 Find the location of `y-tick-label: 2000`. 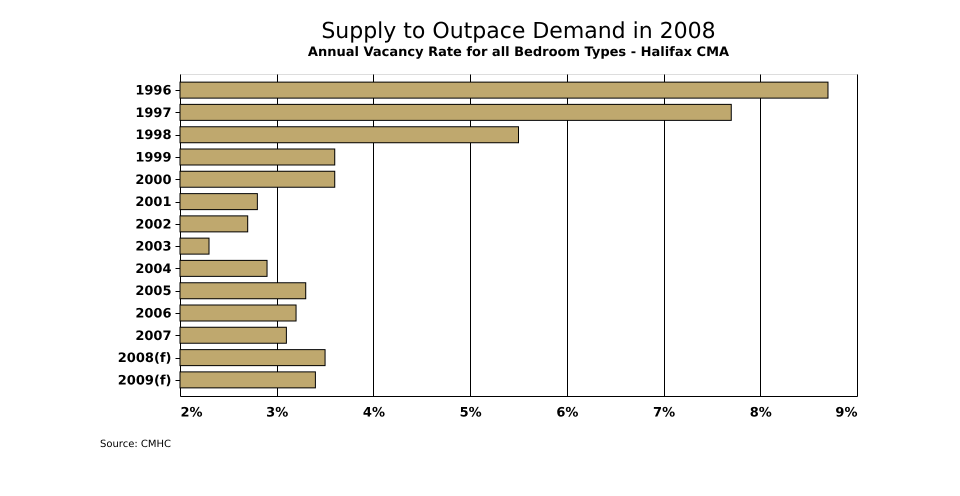

y-tick-label: 2000 is located at coordinates (153, 180).